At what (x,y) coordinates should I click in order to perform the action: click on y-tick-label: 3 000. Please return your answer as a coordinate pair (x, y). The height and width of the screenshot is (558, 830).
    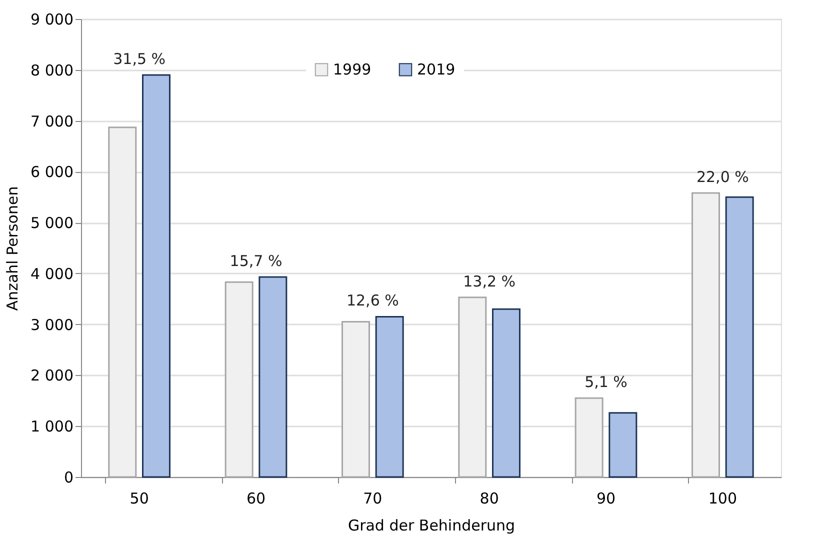
    Looking at the image, I should click on (52, 325).